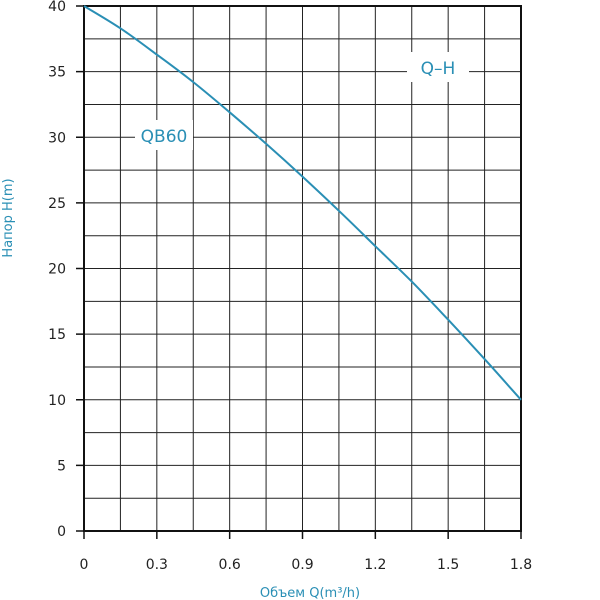  Describe the element at coordinates (84, 565) in the screenshot. I see `x-tick-label: 0` at that location.